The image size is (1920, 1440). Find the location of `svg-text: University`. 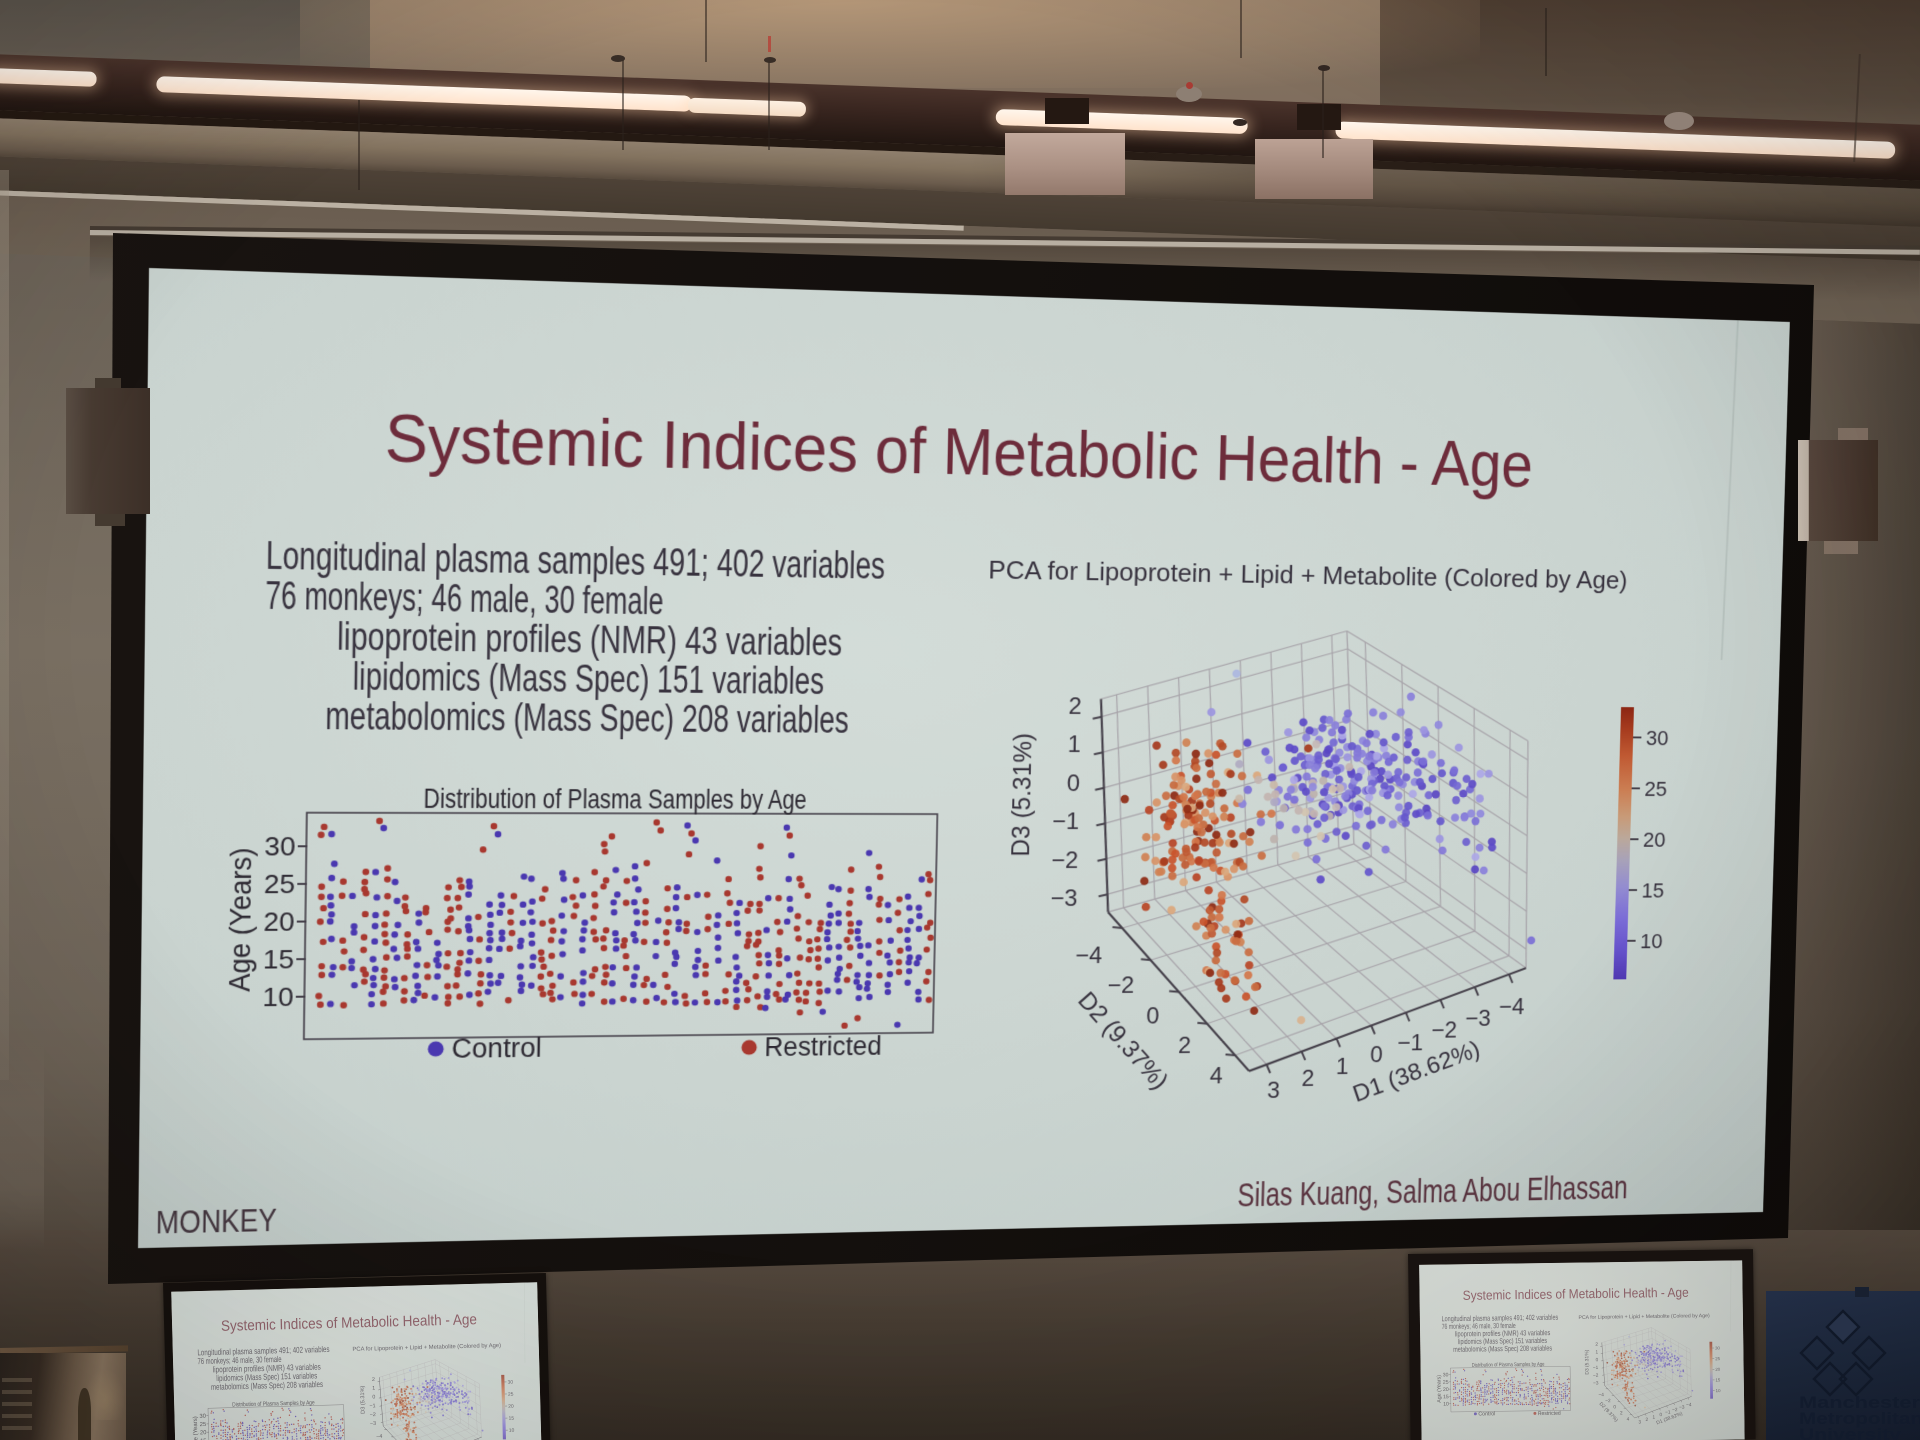

svg-text: University is located at coordinates (1850, 1432).